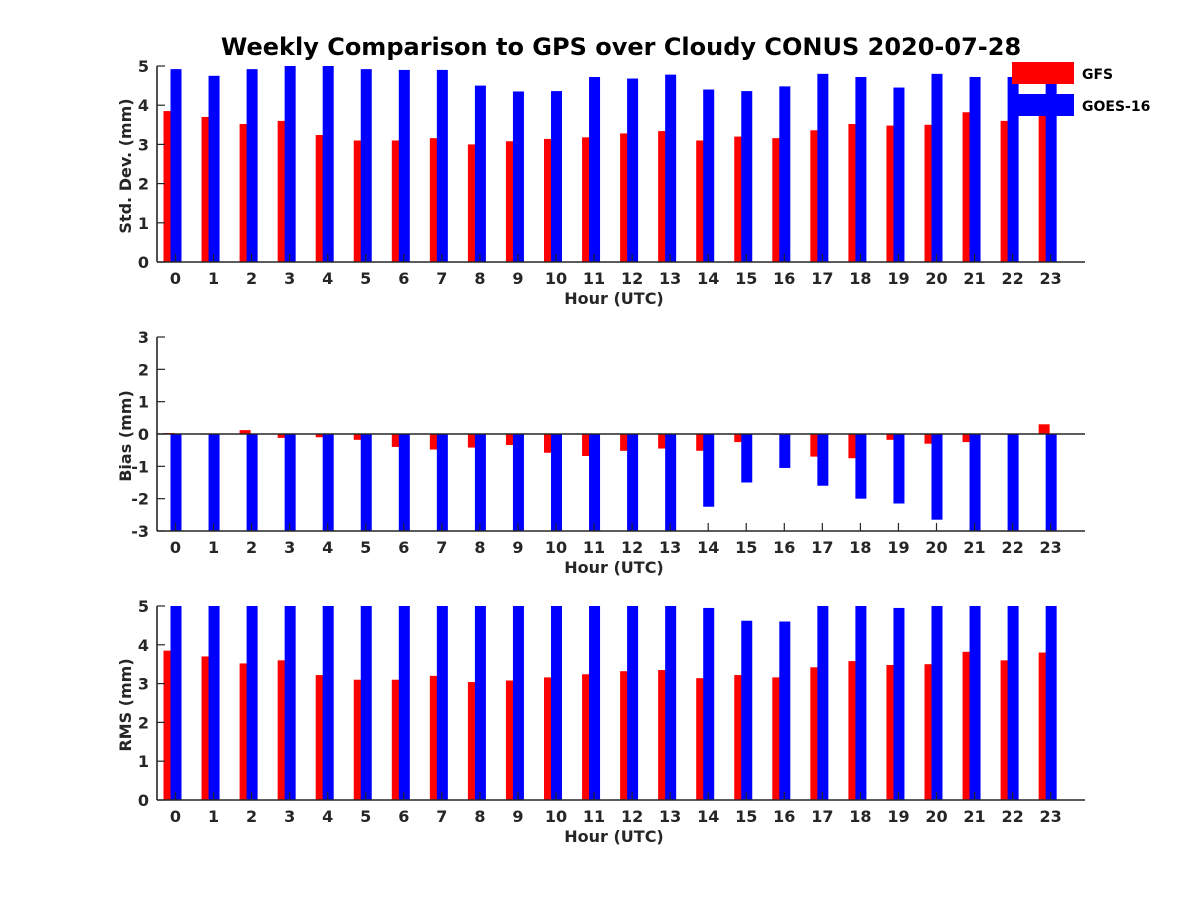  I want to click on bias-xtick-label: 0, so click(175, 547).